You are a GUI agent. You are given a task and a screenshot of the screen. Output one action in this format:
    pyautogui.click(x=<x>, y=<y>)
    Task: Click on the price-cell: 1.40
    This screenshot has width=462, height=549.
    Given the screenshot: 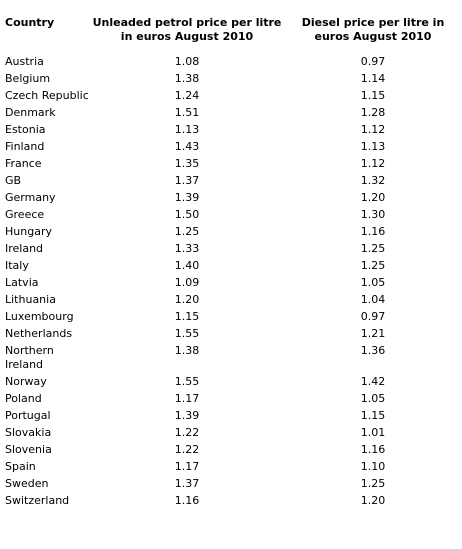 What is the action you would take?
    pyautogui.click(x=187, y=265)
    